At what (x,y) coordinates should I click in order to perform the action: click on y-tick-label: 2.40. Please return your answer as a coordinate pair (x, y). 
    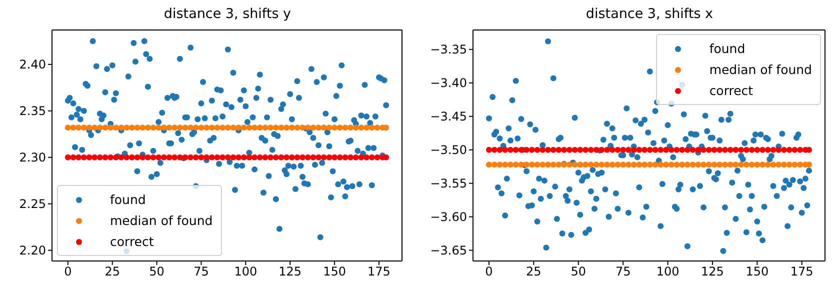
    Looking at the image, I should click on (32, 65).